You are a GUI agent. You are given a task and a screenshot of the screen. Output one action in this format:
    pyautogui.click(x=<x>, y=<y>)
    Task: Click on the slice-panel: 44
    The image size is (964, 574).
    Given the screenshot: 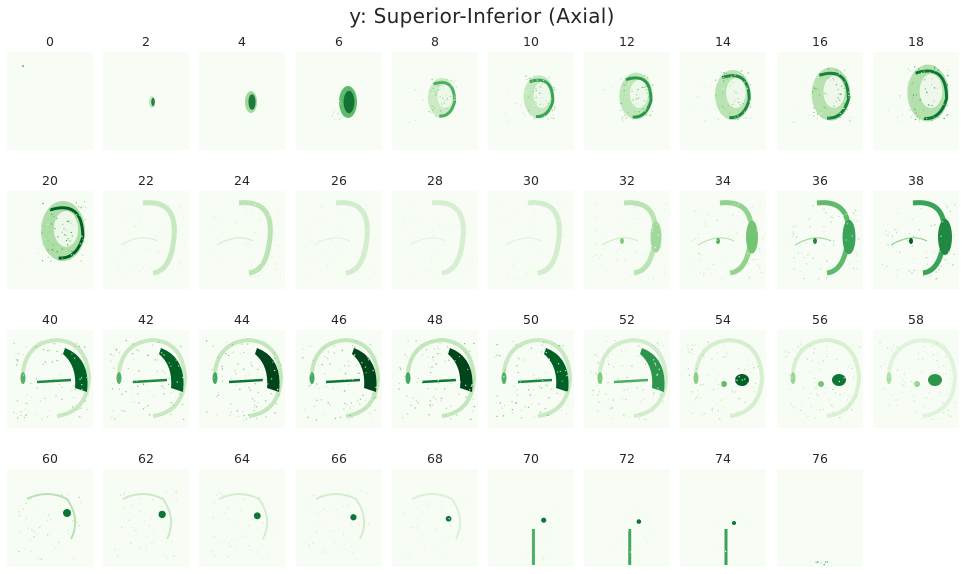 What is the action you would take?
    pyautogui.click(x=242, y=370)
    